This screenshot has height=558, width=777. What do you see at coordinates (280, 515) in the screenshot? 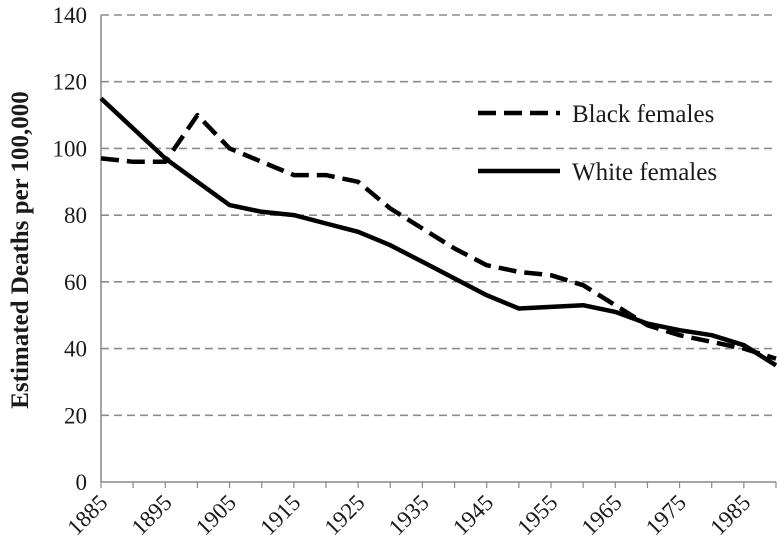
I see `x-tick-label: 1915` at bounding box center [280, 515].